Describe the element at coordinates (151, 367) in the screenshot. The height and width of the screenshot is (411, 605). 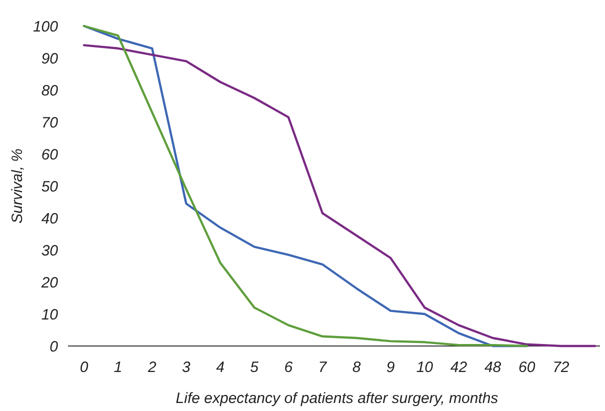
I see `x-tick-label: 2` at that location.